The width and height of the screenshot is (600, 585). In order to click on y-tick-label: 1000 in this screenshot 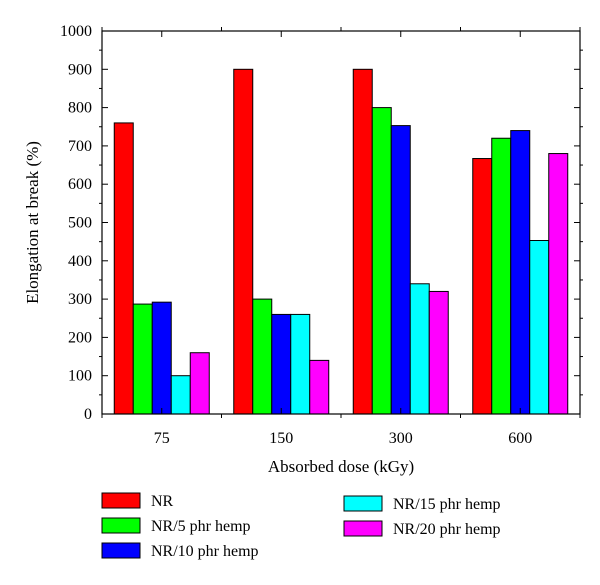, I will do `click(76, 31)`.